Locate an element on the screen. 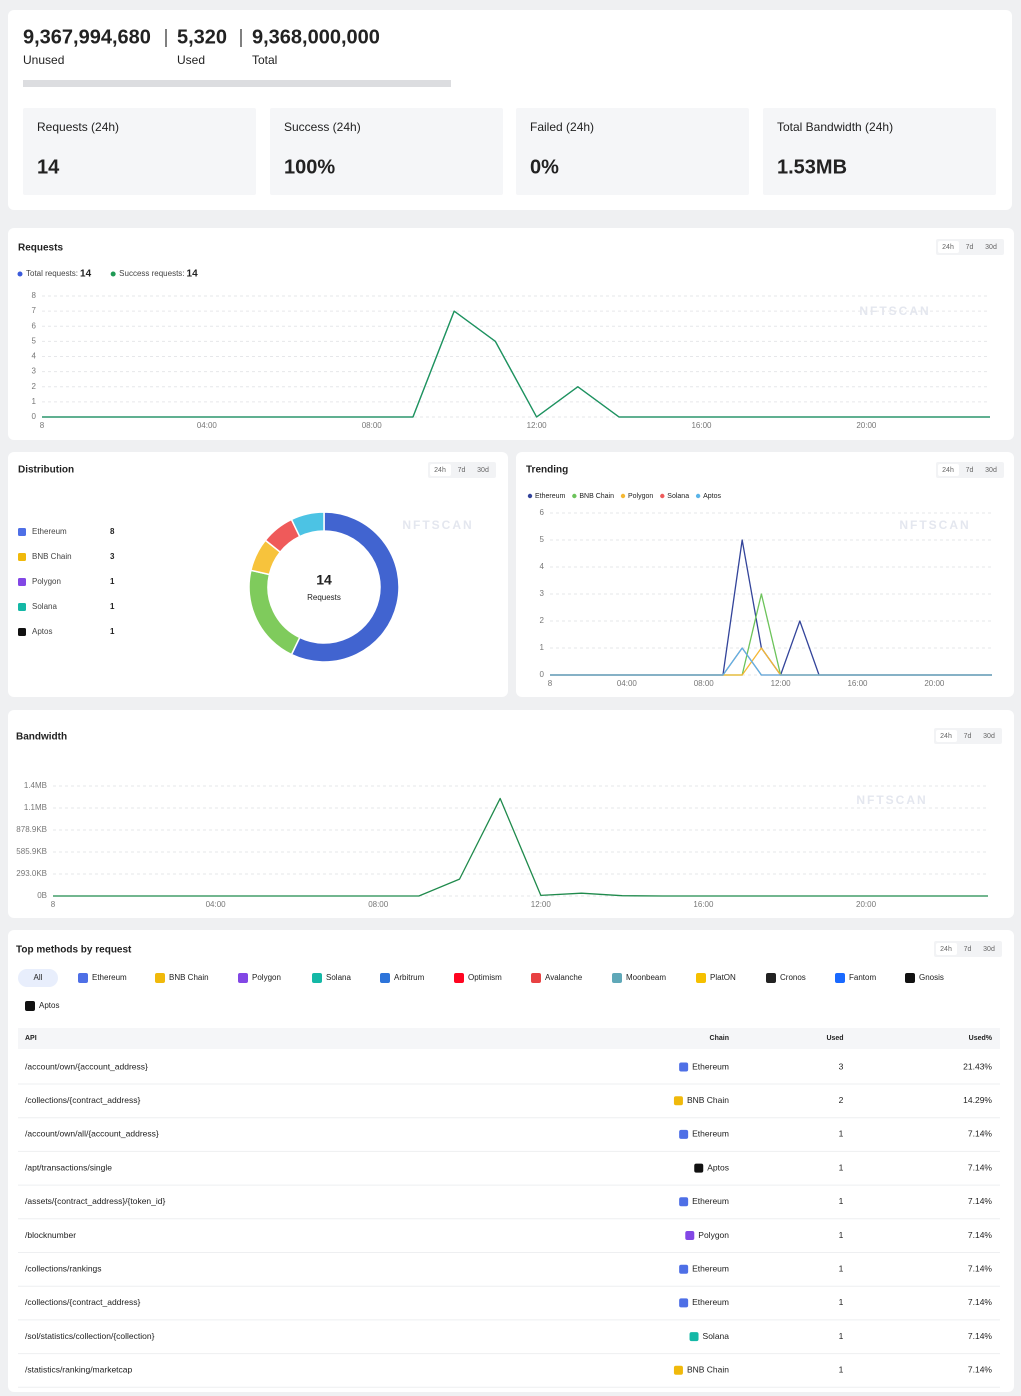 Image resolution: width=1021 pixels, height=1396 pixels. y-tick-label: 585.9KB is located at coordinates (31, 851).